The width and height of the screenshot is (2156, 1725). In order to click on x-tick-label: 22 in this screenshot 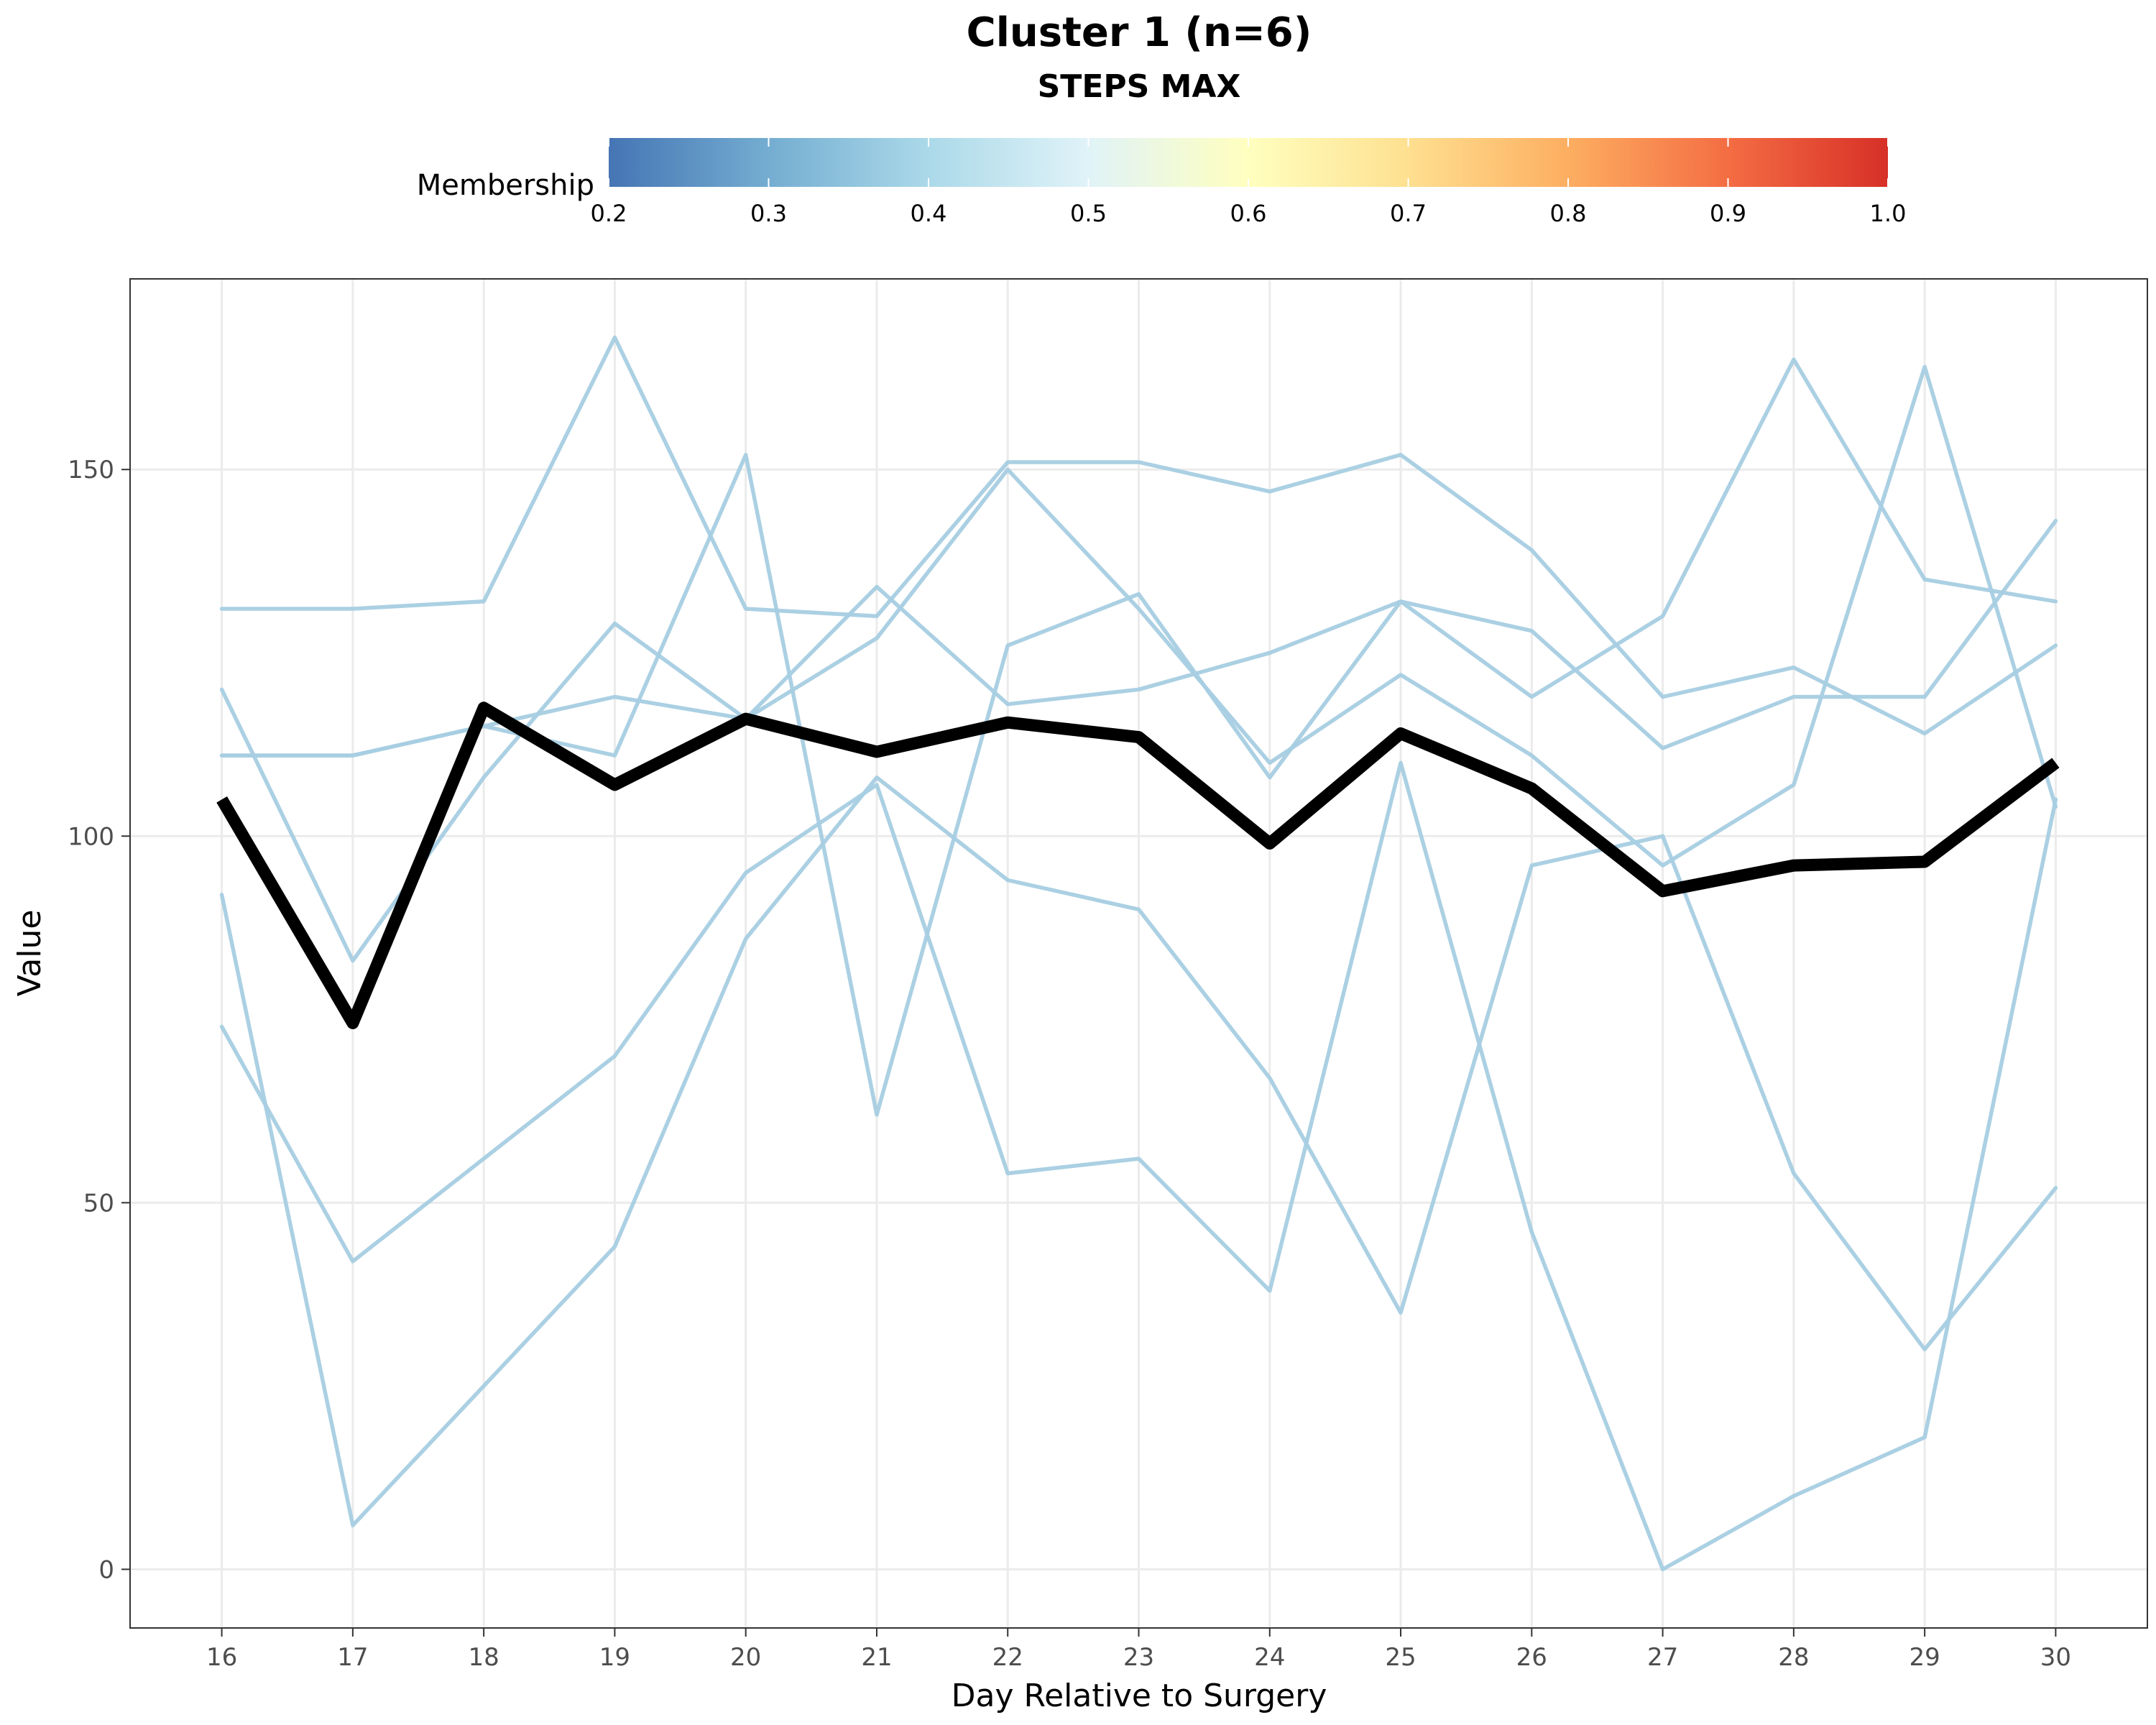, I will do `click(1007, 1657)`.